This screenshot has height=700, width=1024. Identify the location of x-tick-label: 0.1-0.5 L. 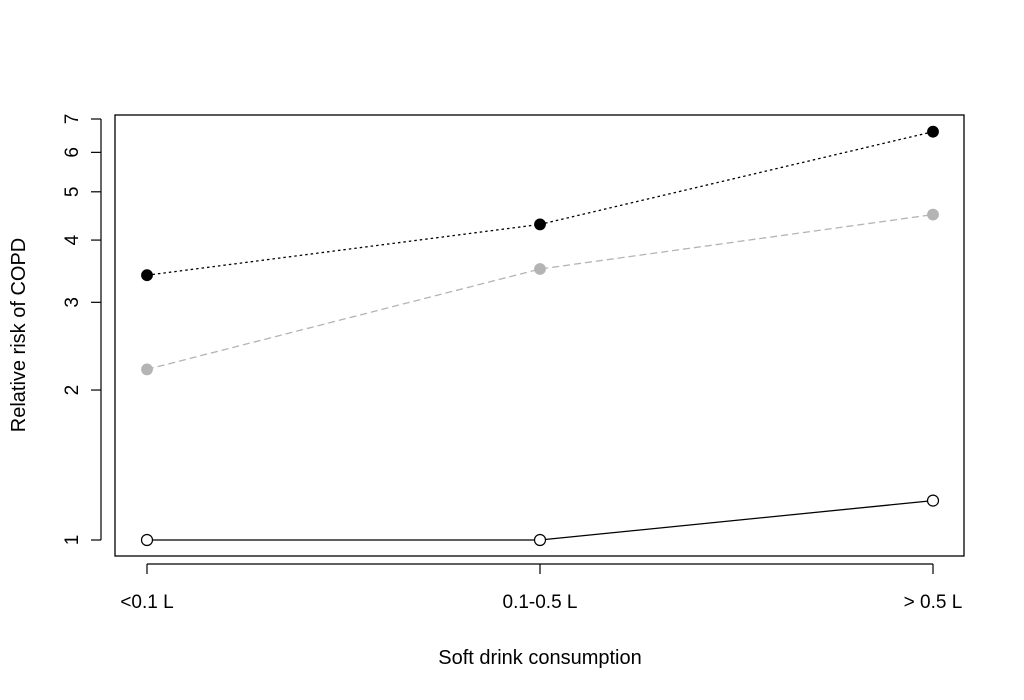
(540, 602).